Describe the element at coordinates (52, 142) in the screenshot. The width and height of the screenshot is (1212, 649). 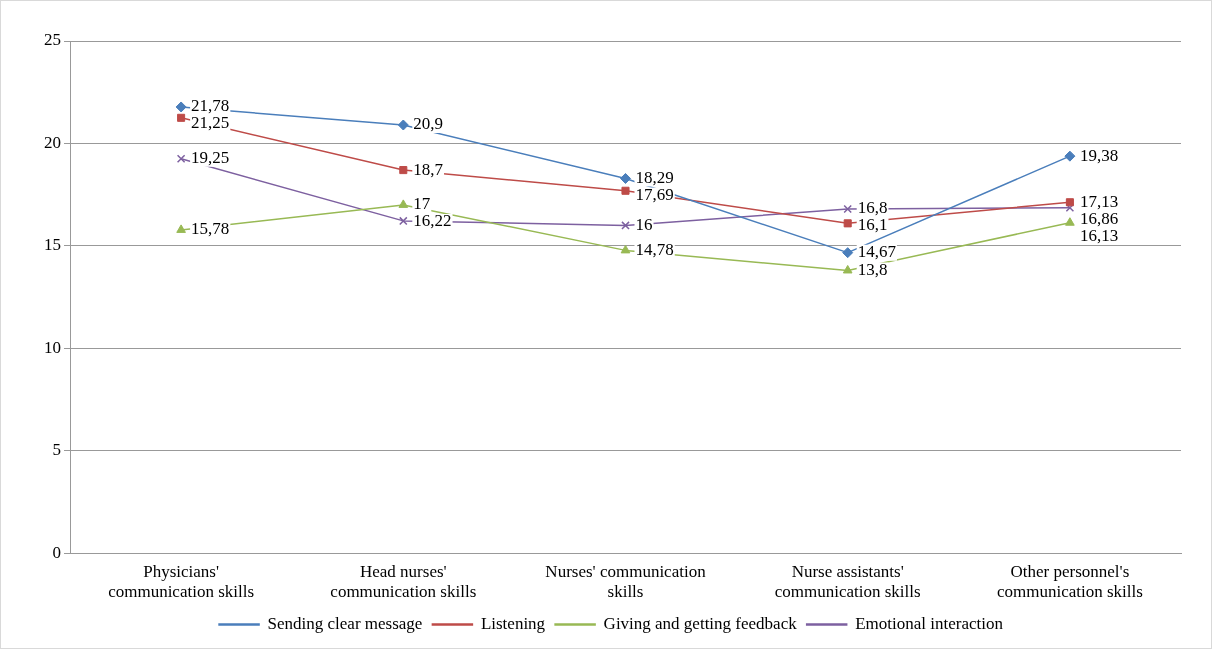
I see `y-tick-label: 20` at that location.